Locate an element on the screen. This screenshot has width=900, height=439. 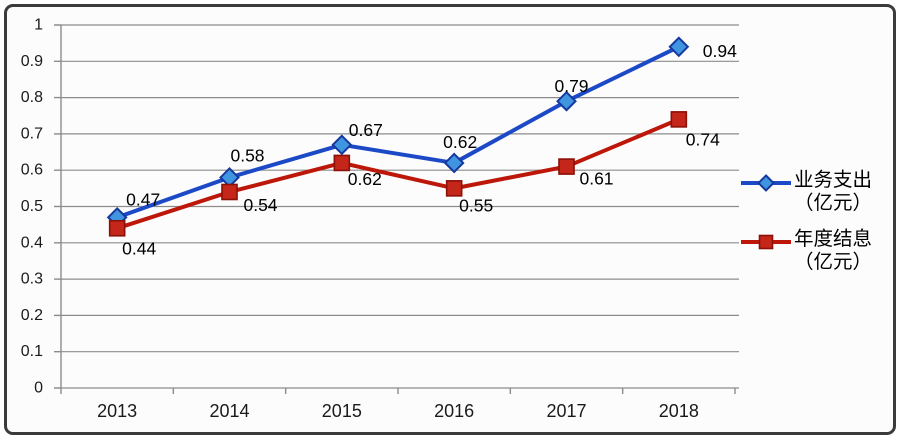
y-axis-tick-label: 0.6 is located at coordinates (32, 170).